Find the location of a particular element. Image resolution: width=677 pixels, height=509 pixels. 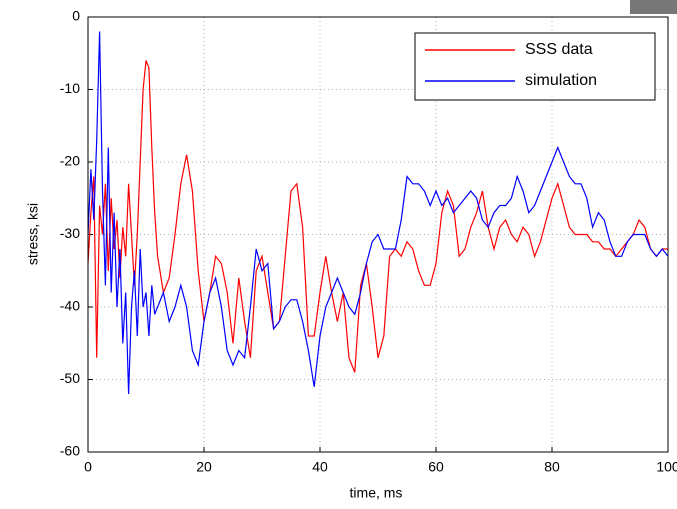

y-tick-label: -10 is located at coordinates (70, 88).